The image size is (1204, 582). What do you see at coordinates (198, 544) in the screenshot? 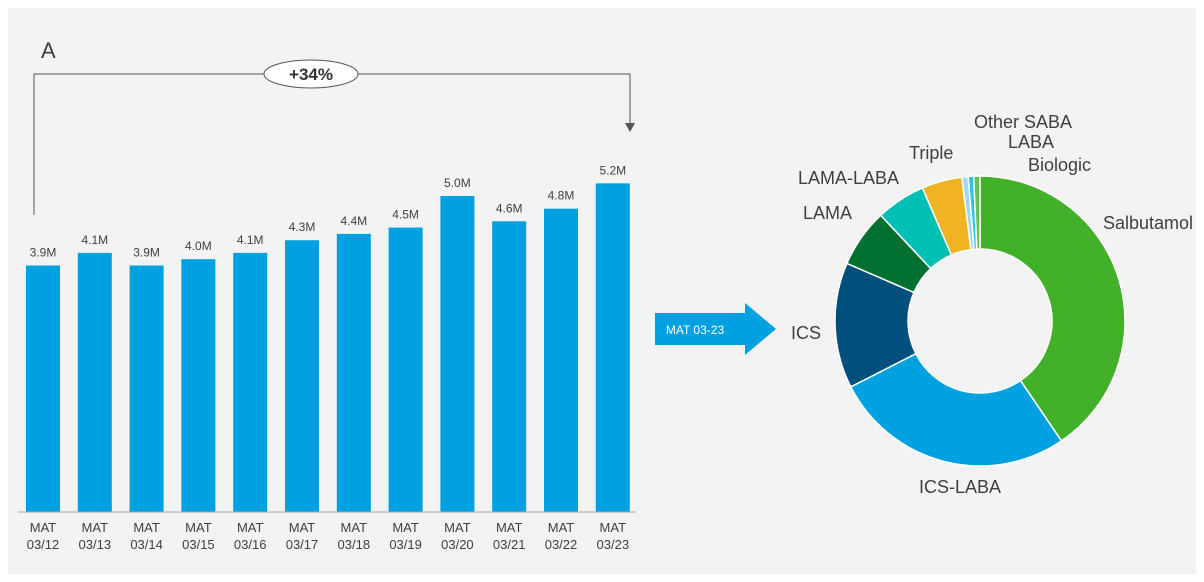
I see `x-tick-label: 03/15` at bounding box center [198, 544].